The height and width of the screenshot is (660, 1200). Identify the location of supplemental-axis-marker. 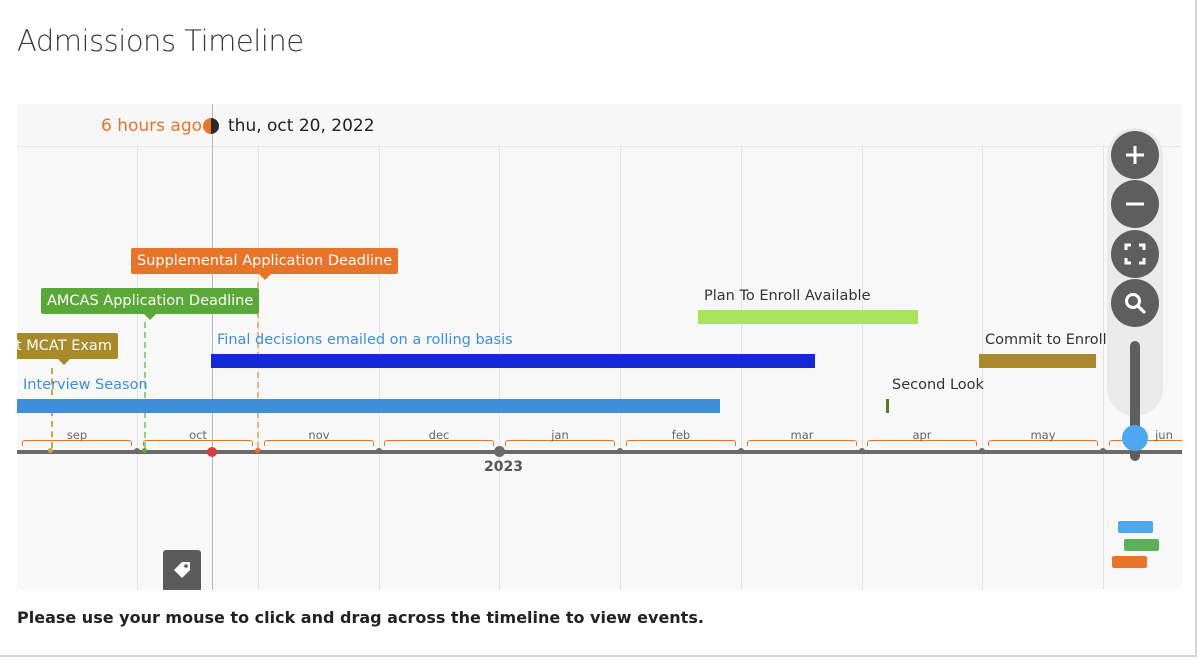
(257, 450).